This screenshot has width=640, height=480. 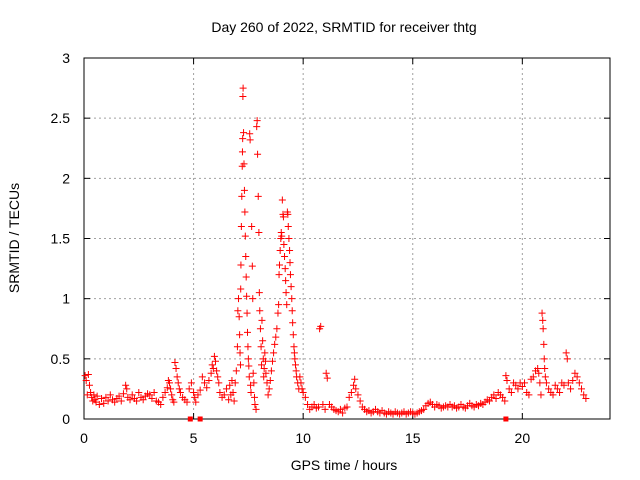 I want to click on x-axis-label: GPS time / hours, so click(x=344, y=465).